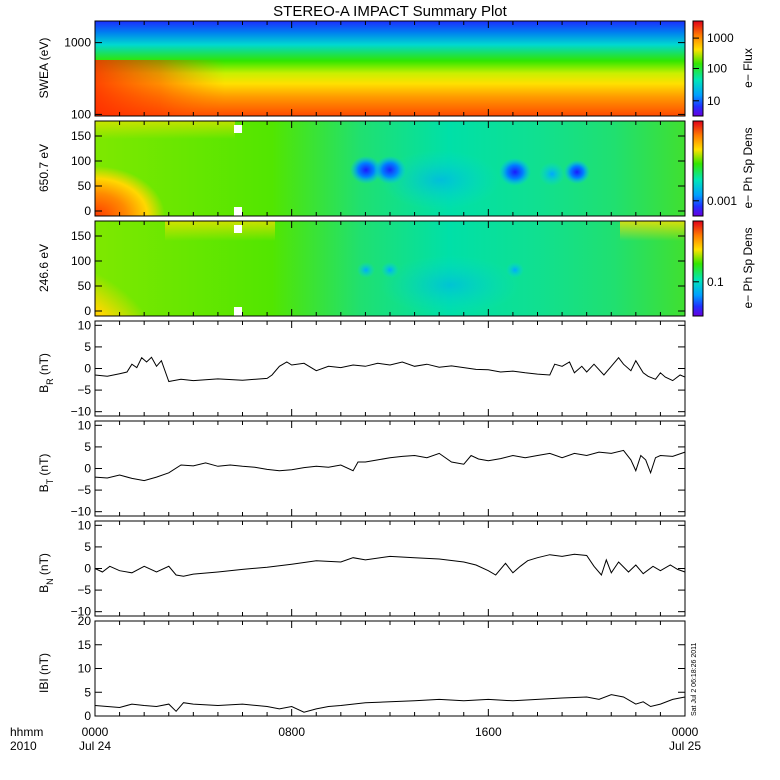  Describe the element at coordinates (87, 692) in the screenshot. I see `bmag-ytick-label: 5` at that location.